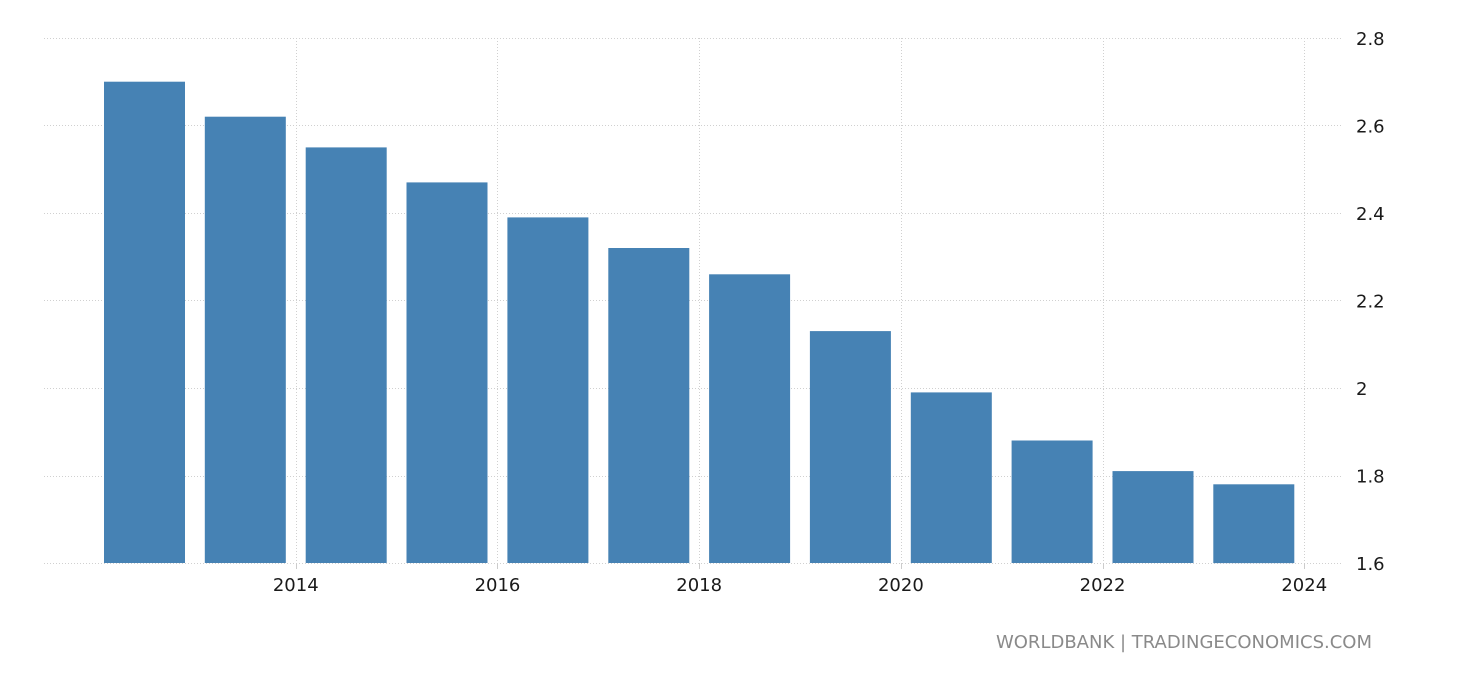  I want to click on x-tick-label: 2024, so click(1304, 585).